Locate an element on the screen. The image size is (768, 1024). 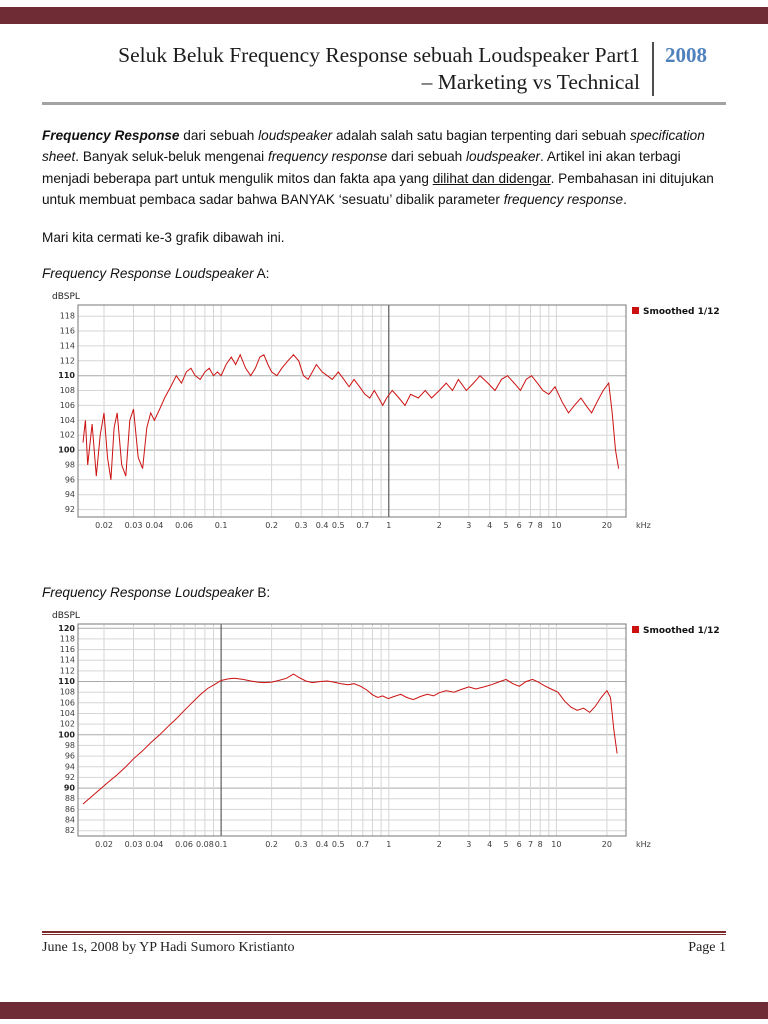
footer-rule-thick is located at coordinates (384, 932).